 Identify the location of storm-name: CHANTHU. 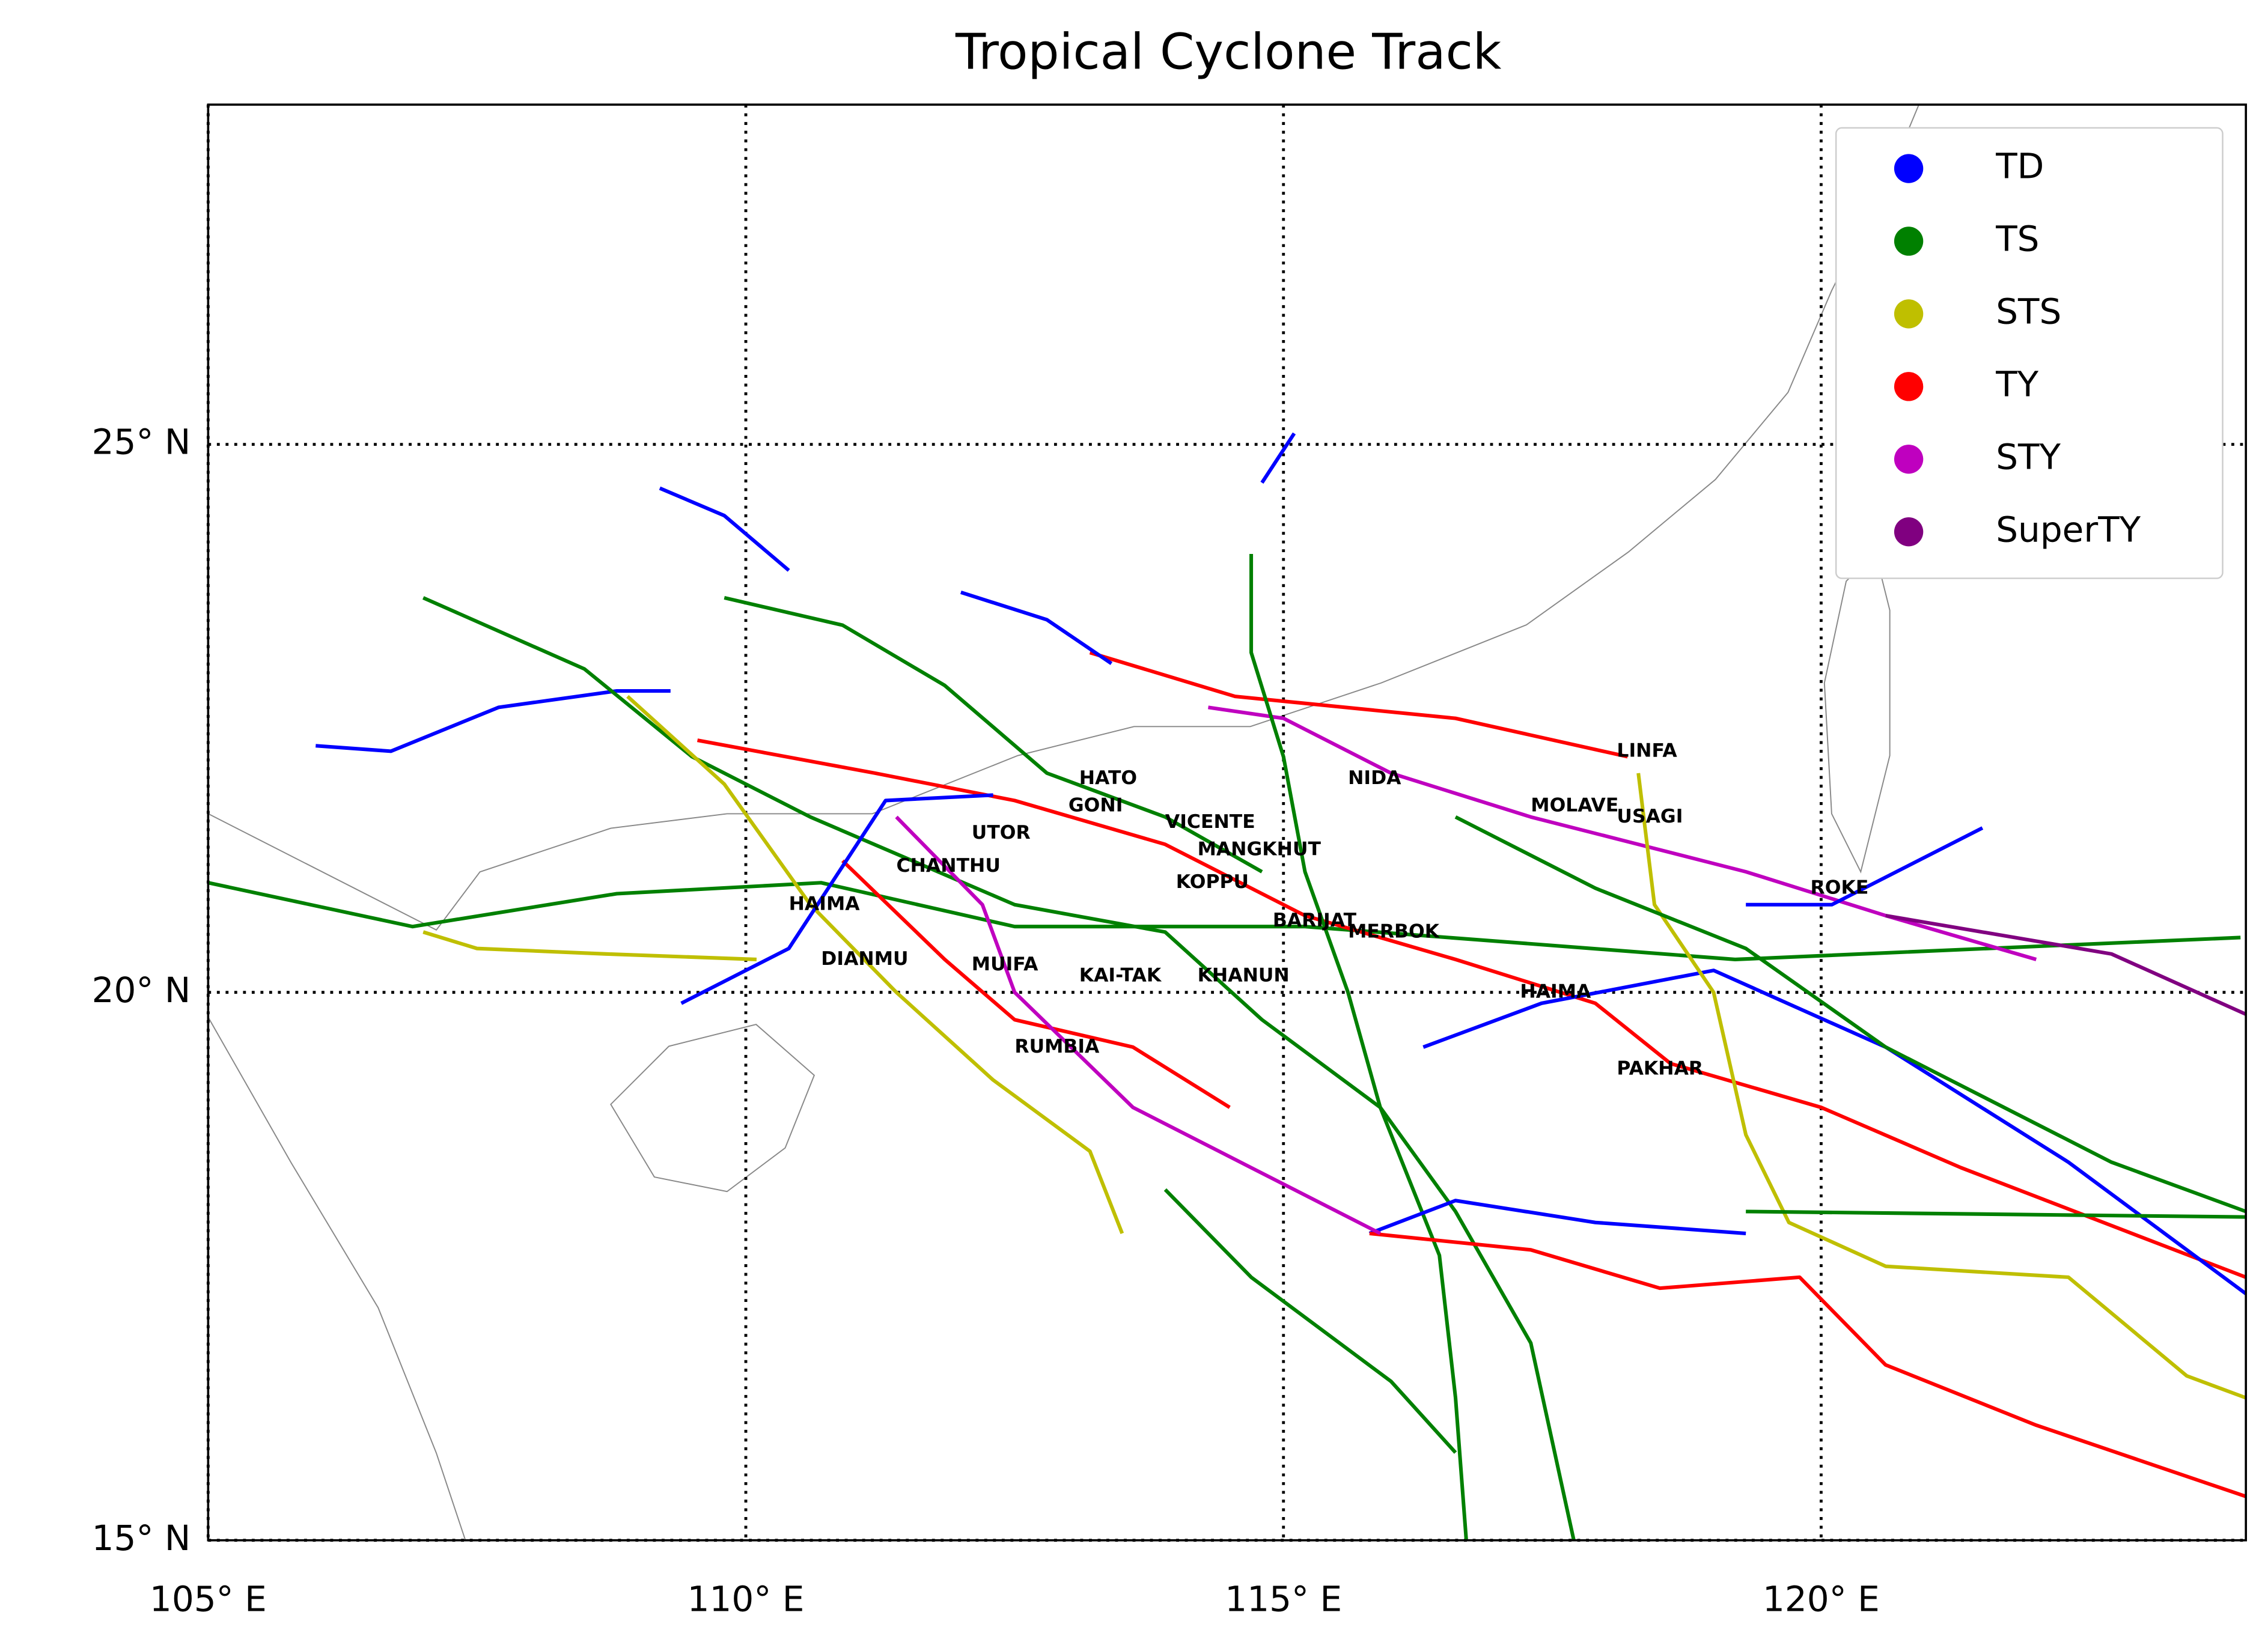
(949, 866).